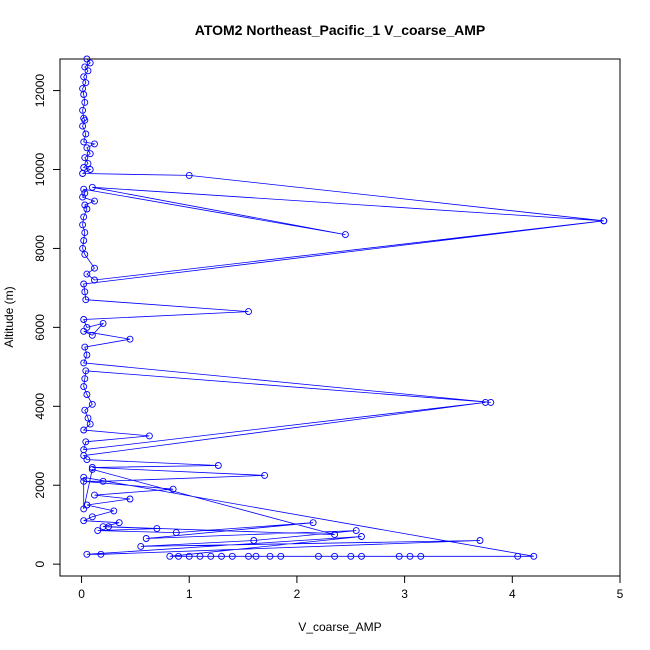 The width and height of the screenshot is (650, 650). I want to click on y-tick-label: 6000, so click(40, 327).